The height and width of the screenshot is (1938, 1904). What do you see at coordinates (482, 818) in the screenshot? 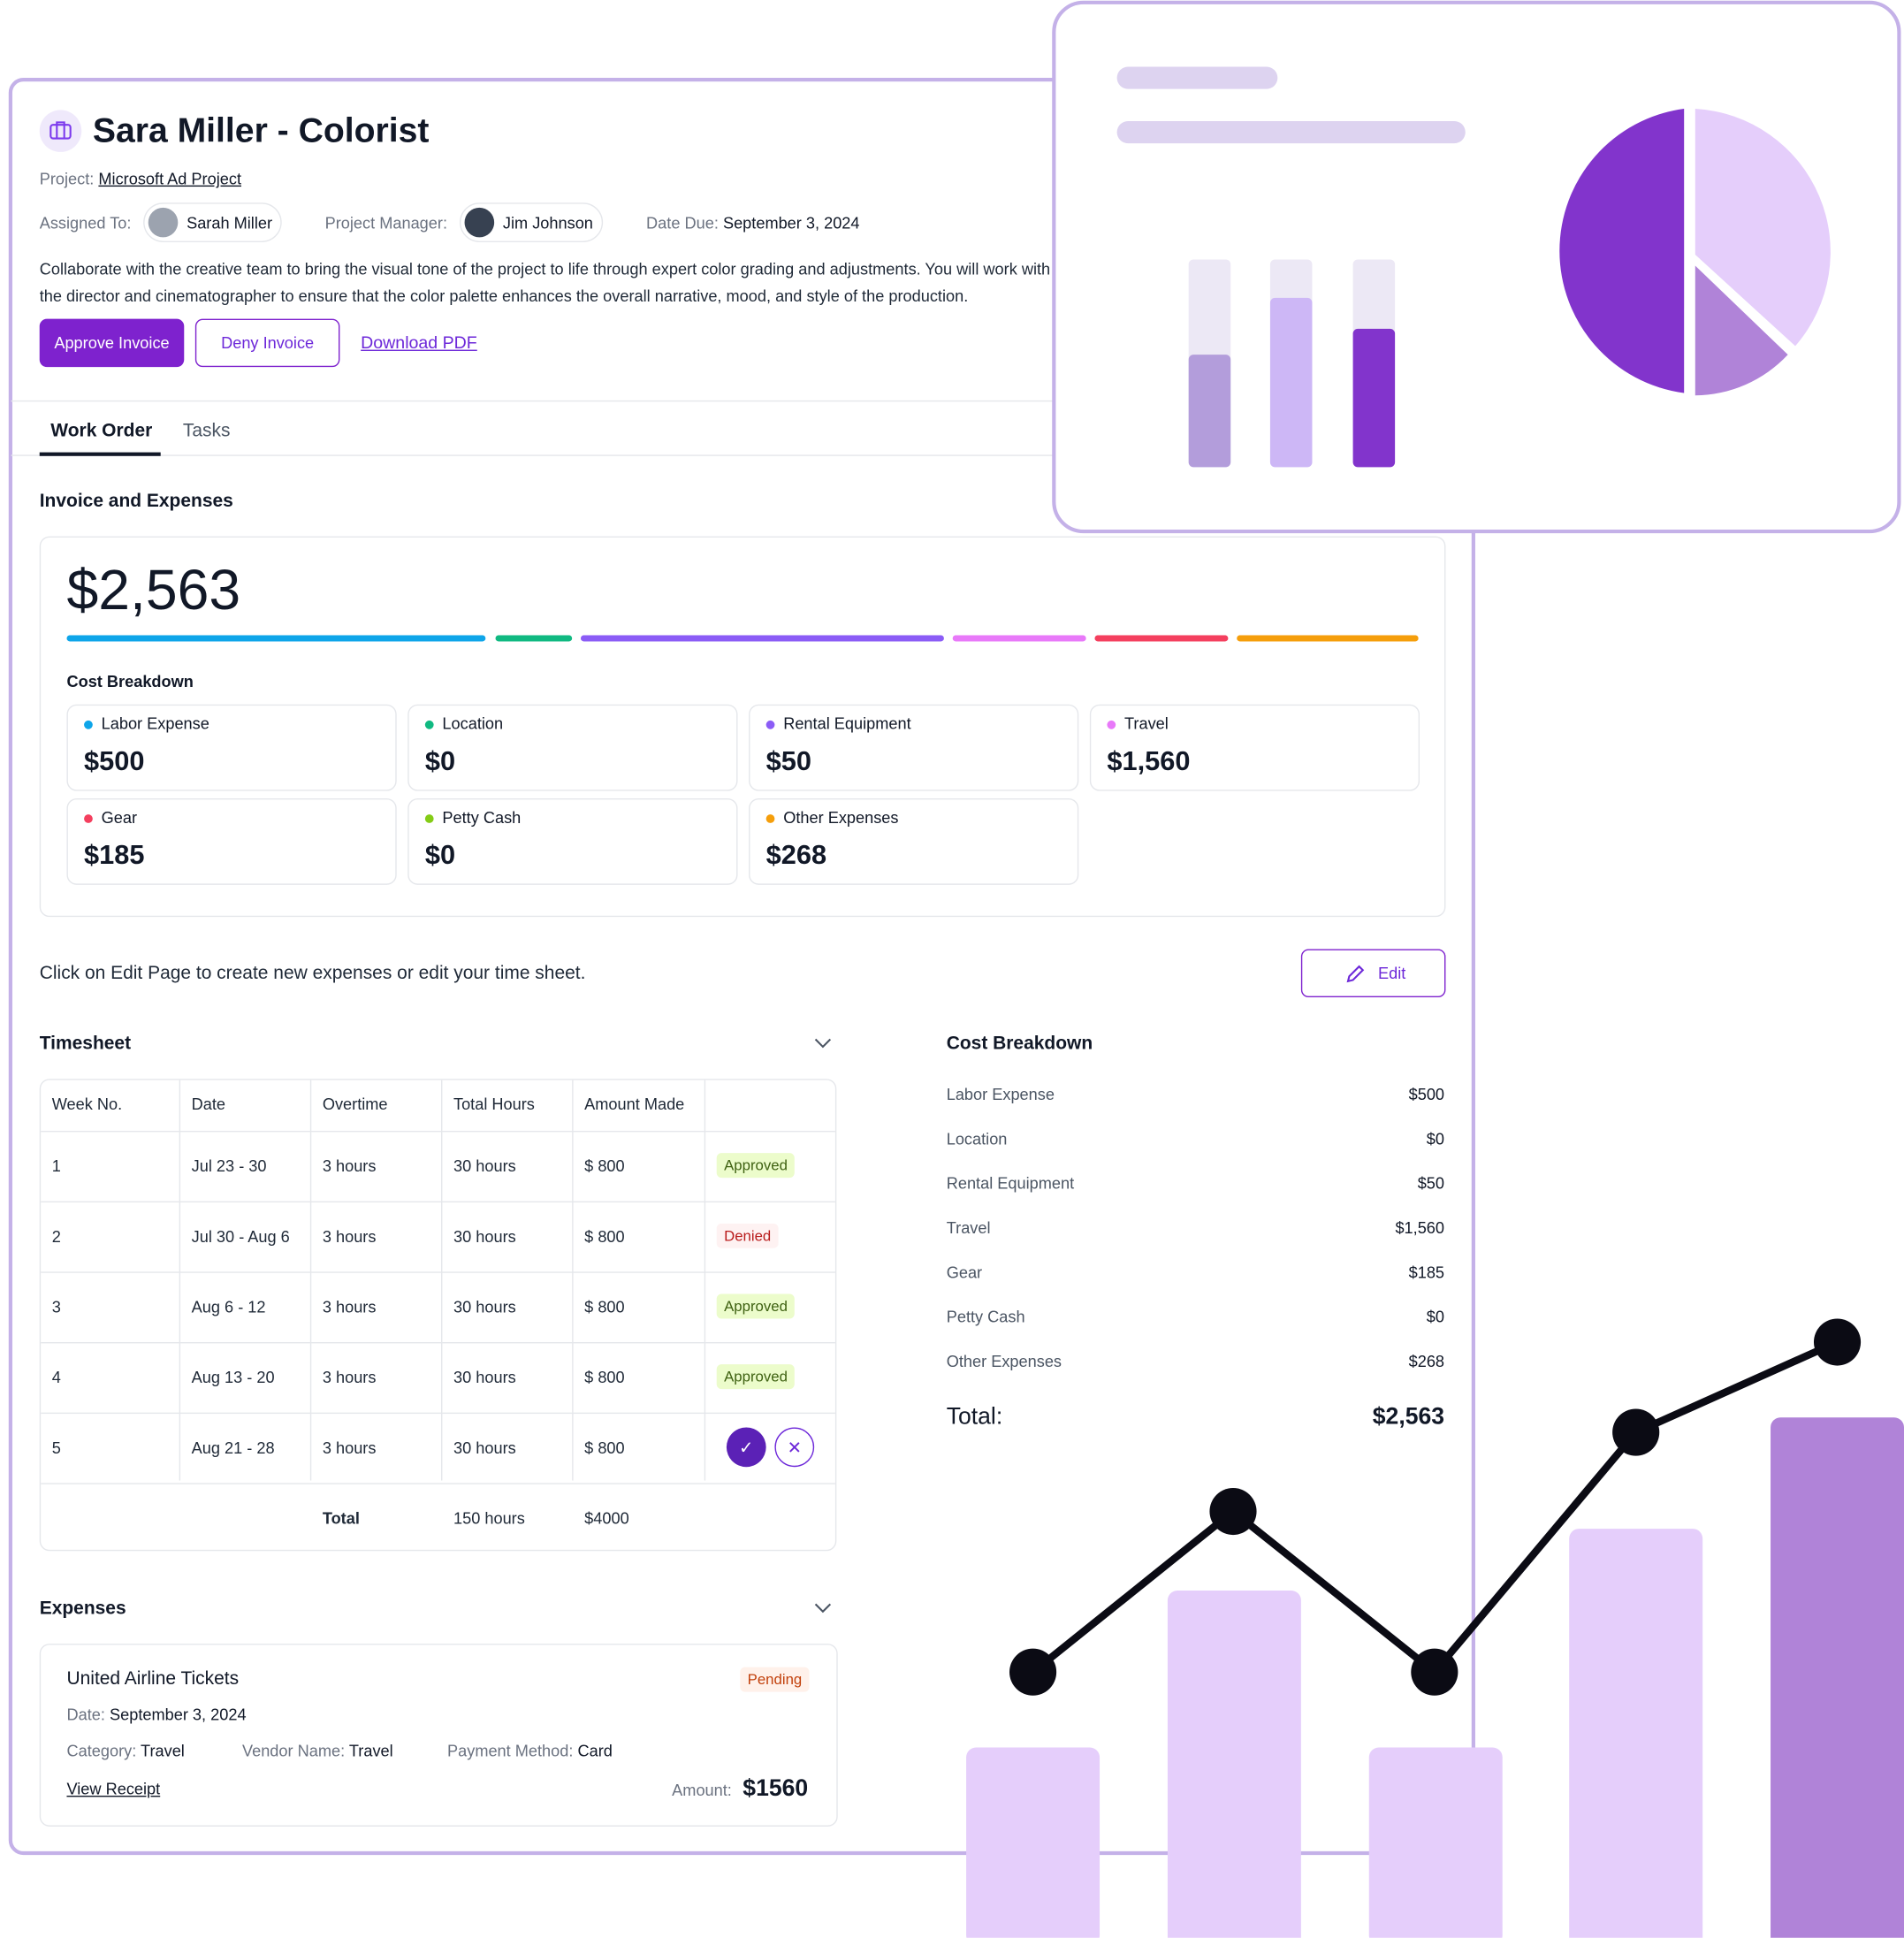
I see `cost-label: Petty Cash` at bounding box center [482, 818].